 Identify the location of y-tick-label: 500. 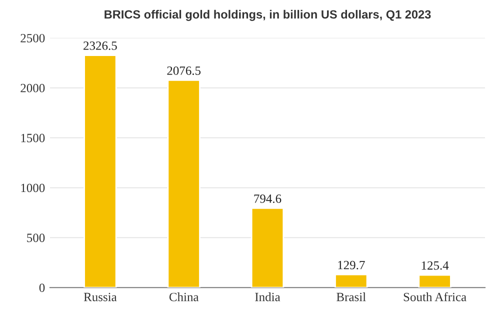
(36, 238).